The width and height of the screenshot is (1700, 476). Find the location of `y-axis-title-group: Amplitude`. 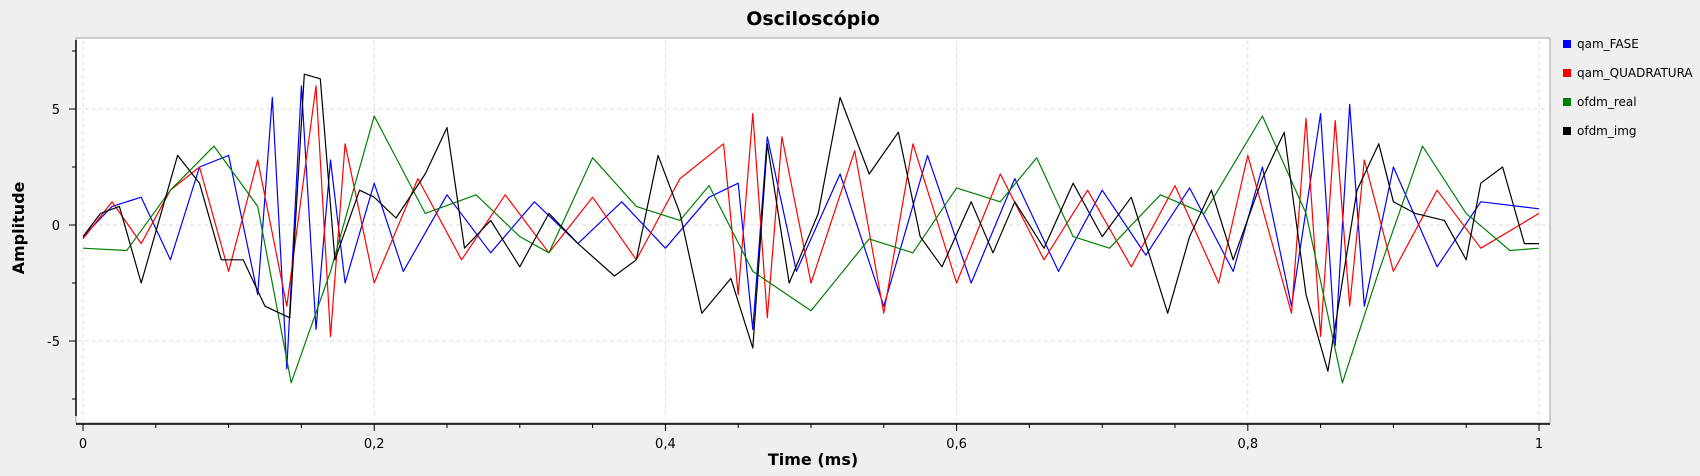

y-axis-title-group: Amplitude is located at coordinates (18, 227).